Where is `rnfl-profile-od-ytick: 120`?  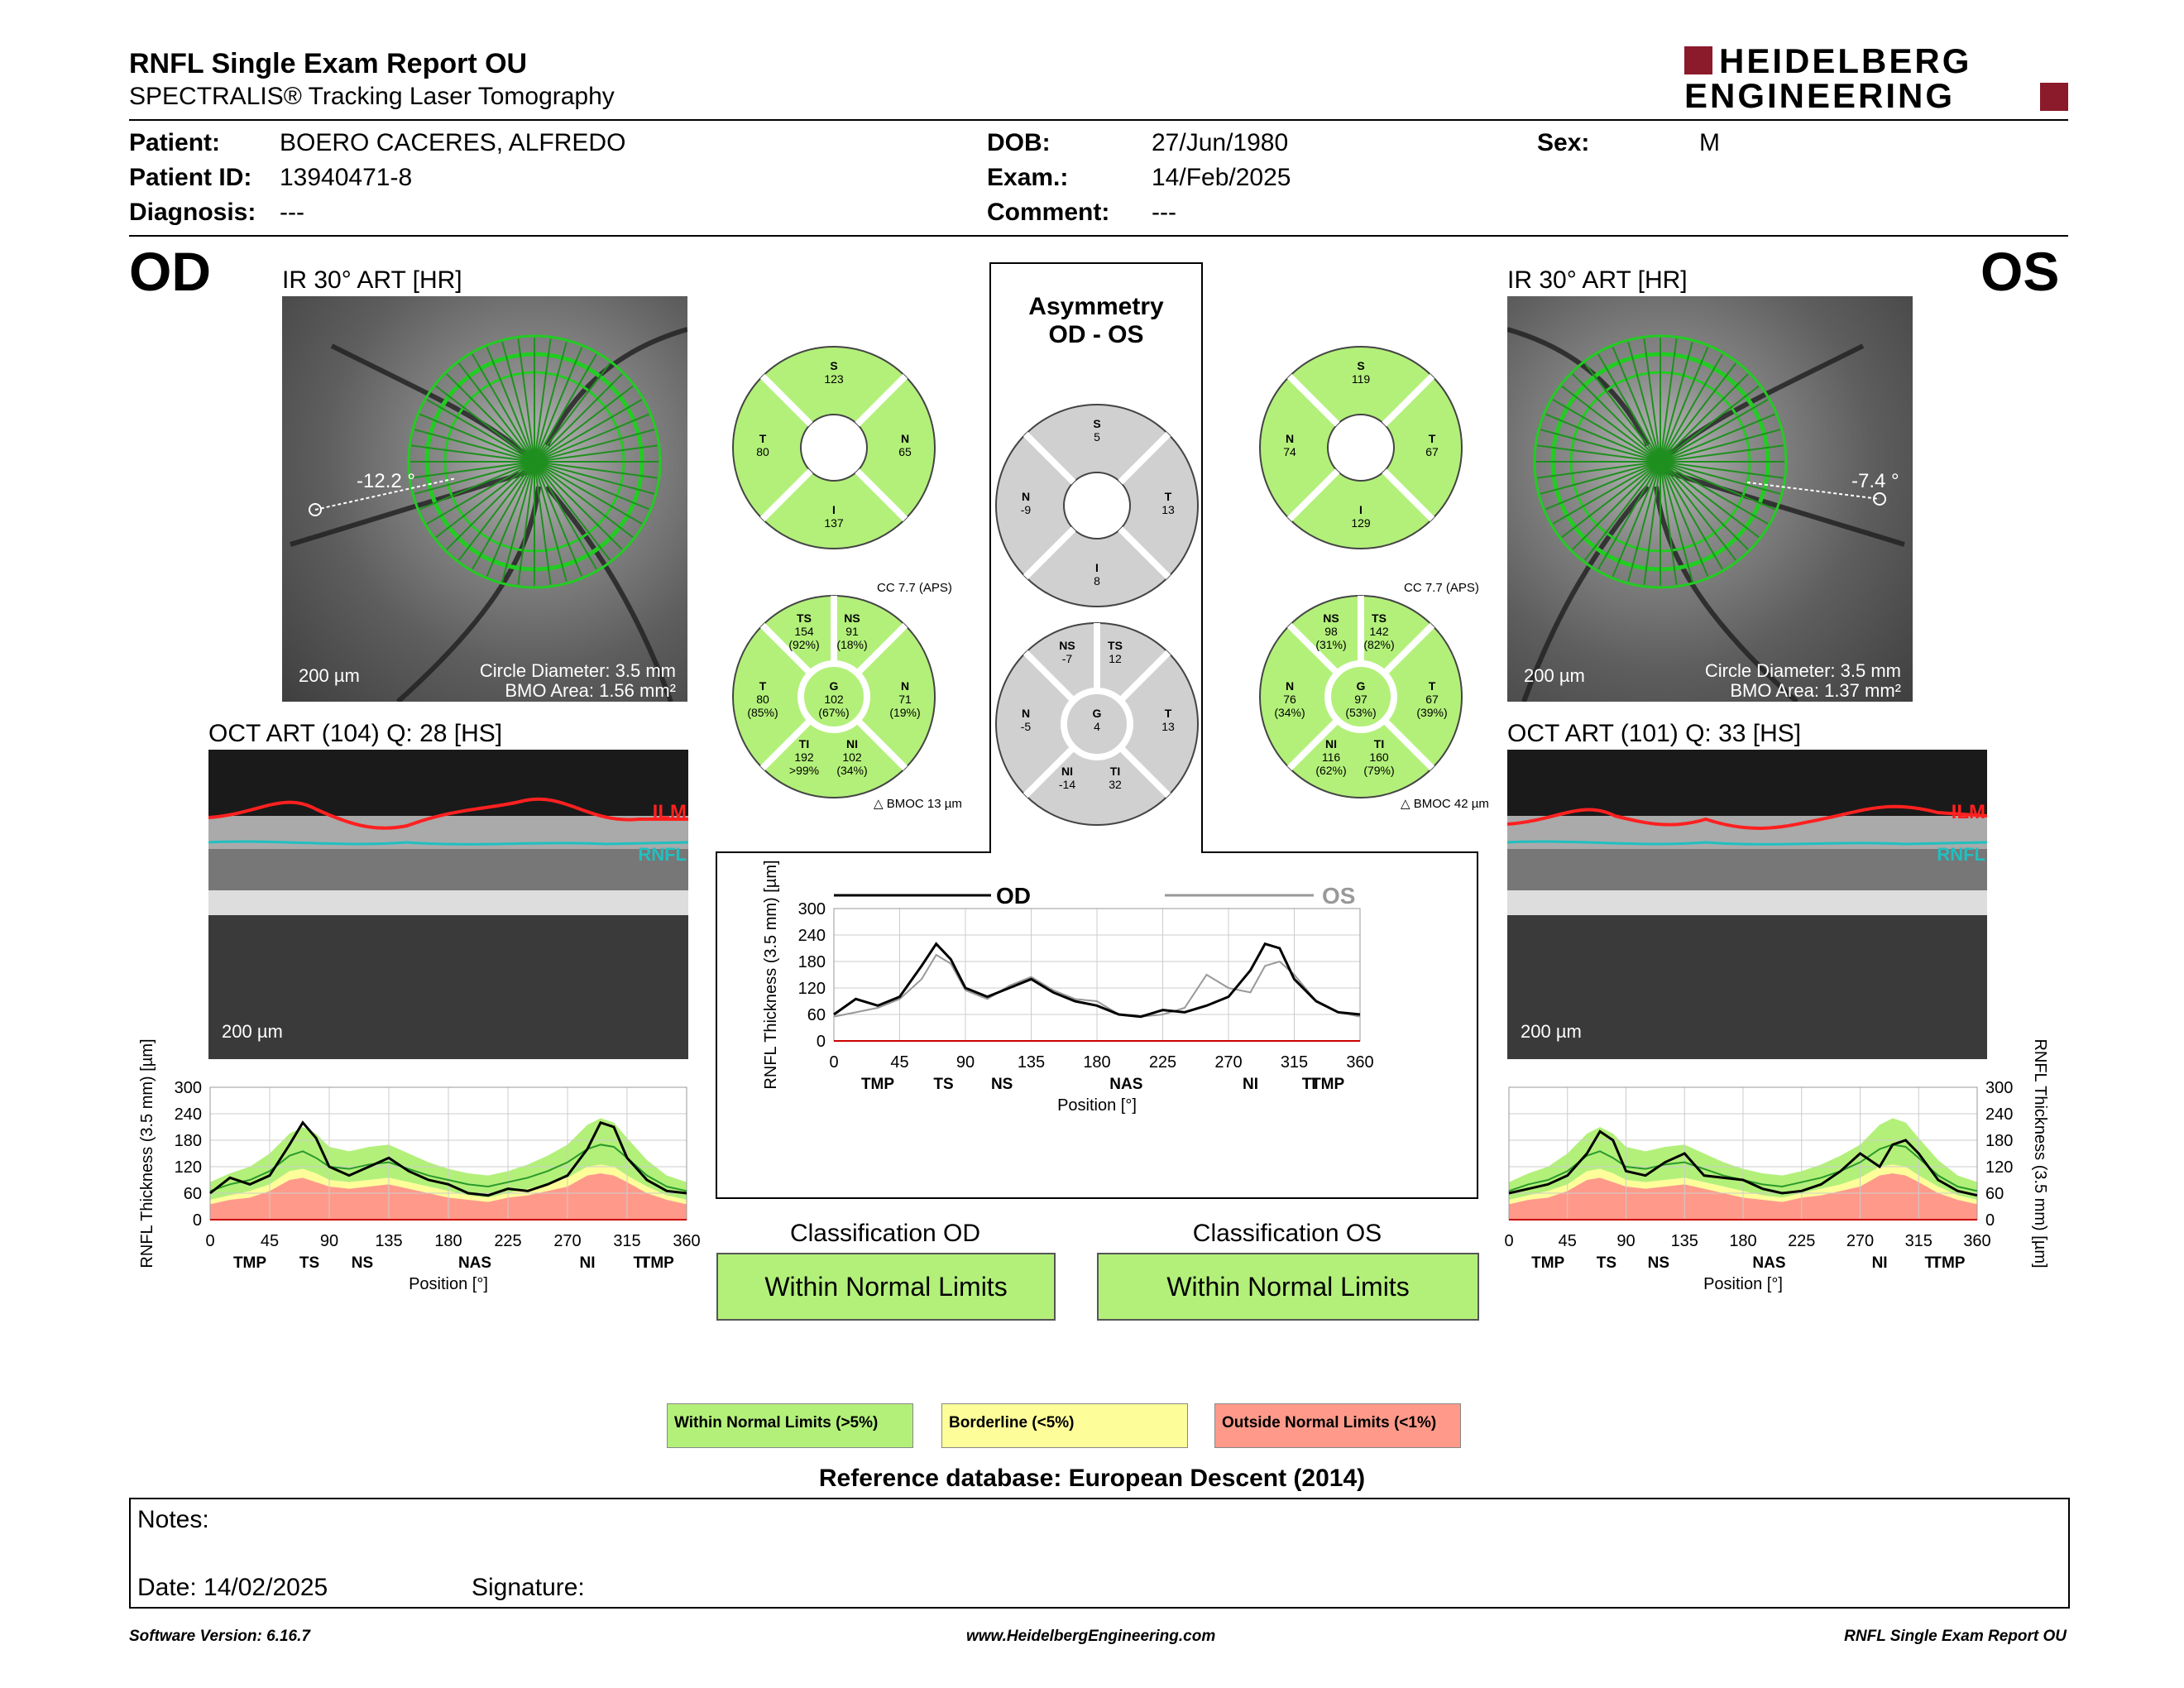
rnfl-profile-od-ytick: 120 is located at coordinates (188, 1167).